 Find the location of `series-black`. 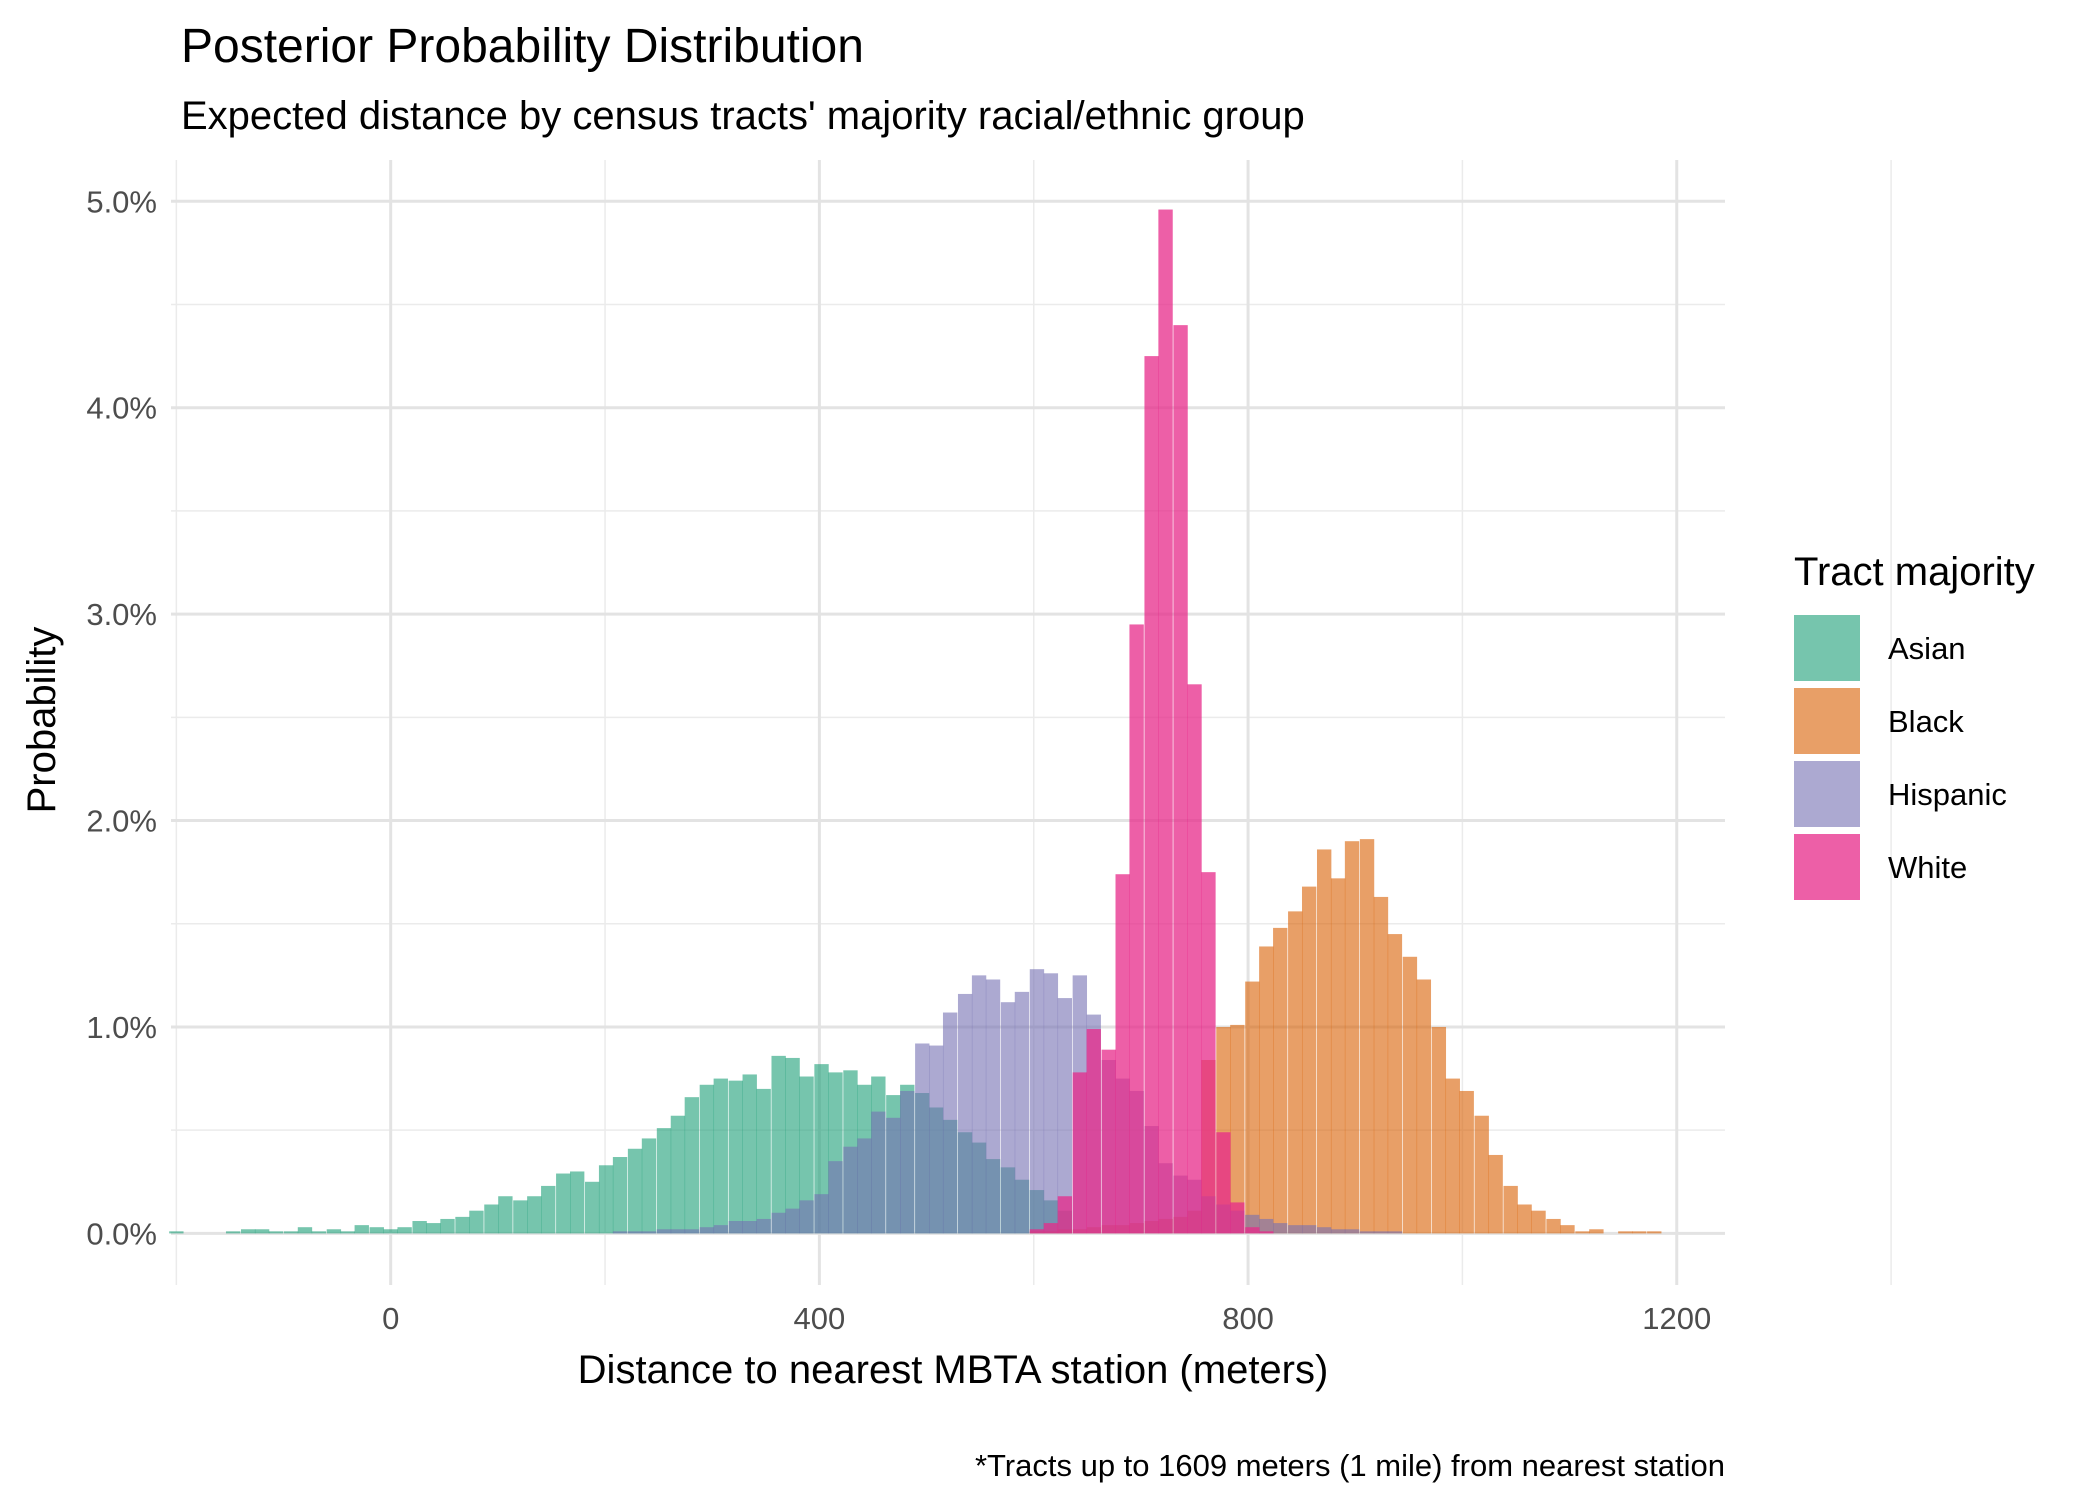

series-black is located at coordinates (1345, 1036).